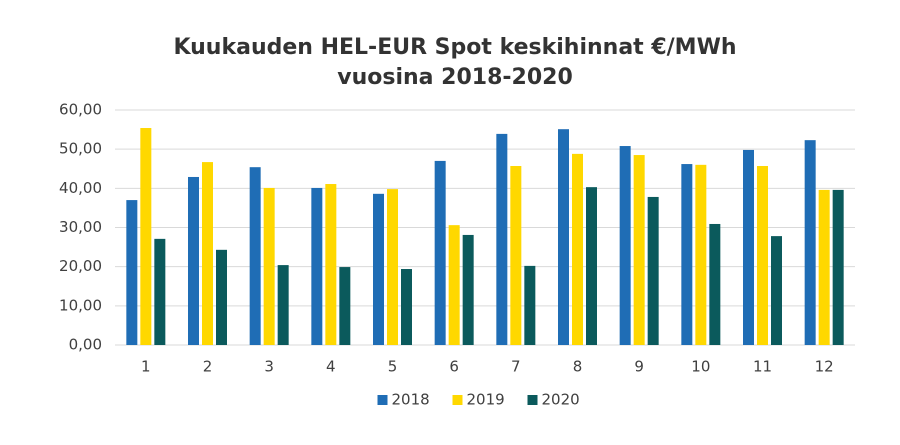  I want to click on x-tick-label: 12, so click(824, 367).